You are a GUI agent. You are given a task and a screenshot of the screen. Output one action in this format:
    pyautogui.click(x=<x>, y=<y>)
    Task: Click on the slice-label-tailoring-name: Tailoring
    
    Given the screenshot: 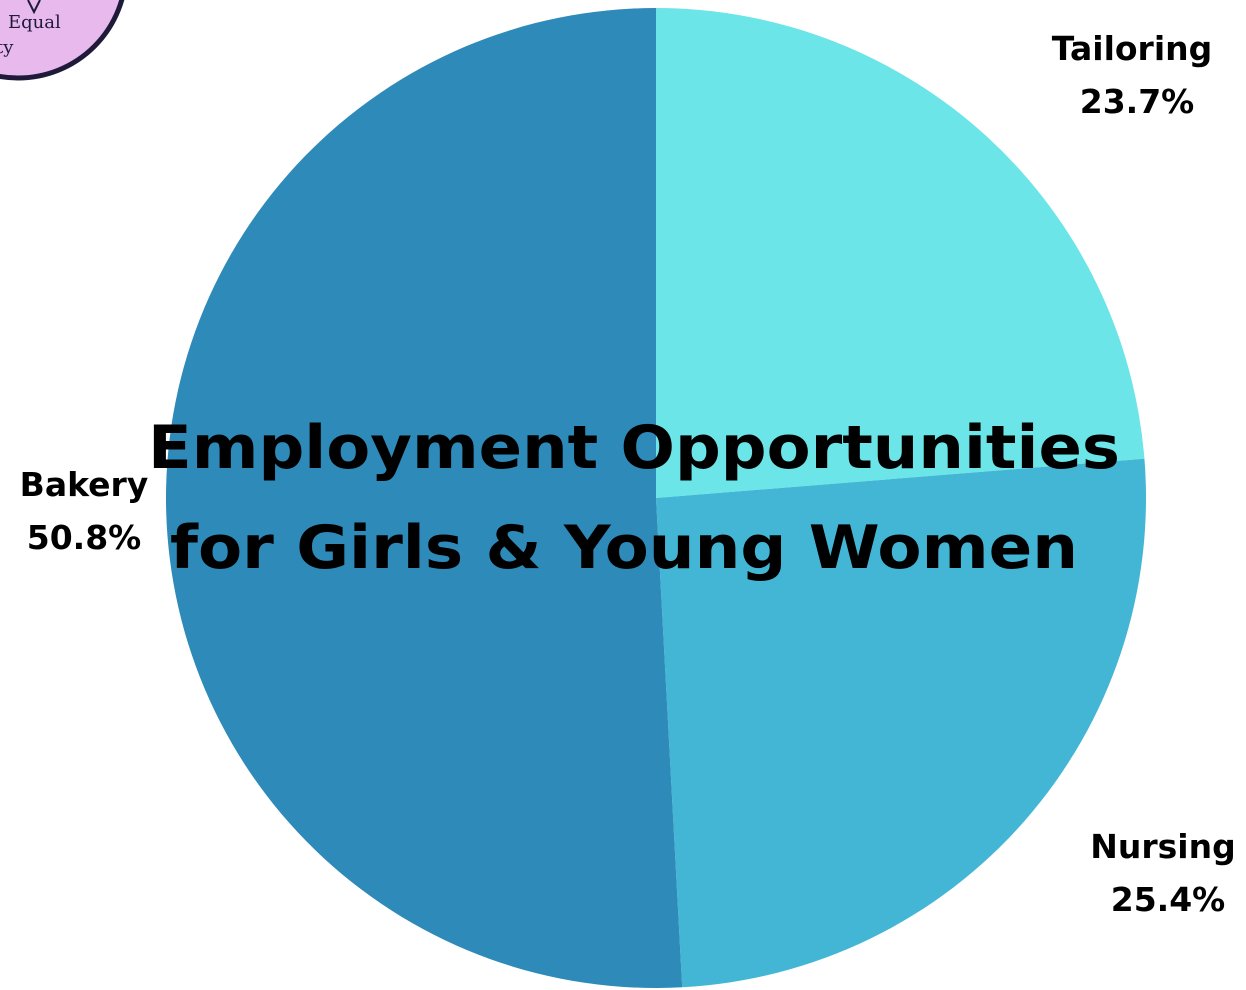 What is the action you would take?
    pyautogui.click(x=1132, y=48)
    